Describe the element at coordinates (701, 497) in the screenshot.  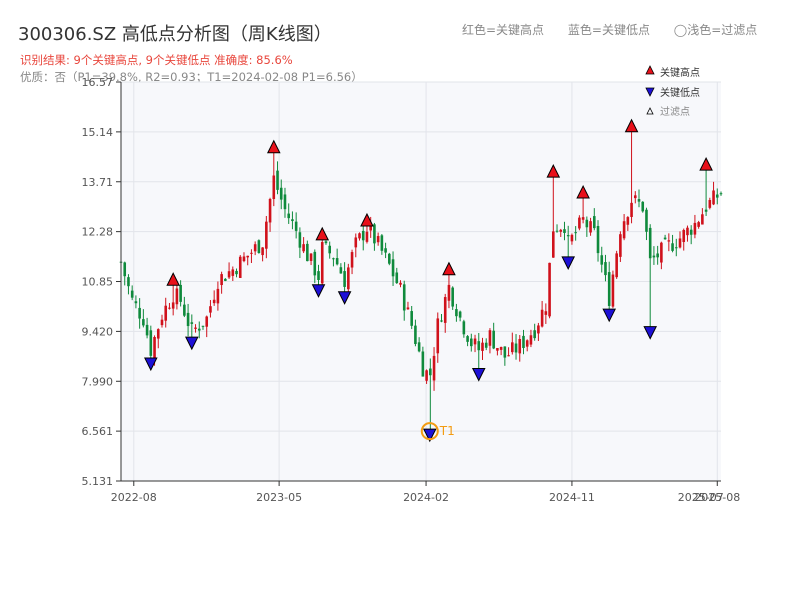
I see `x-tick-label: 2025-07` at that location.